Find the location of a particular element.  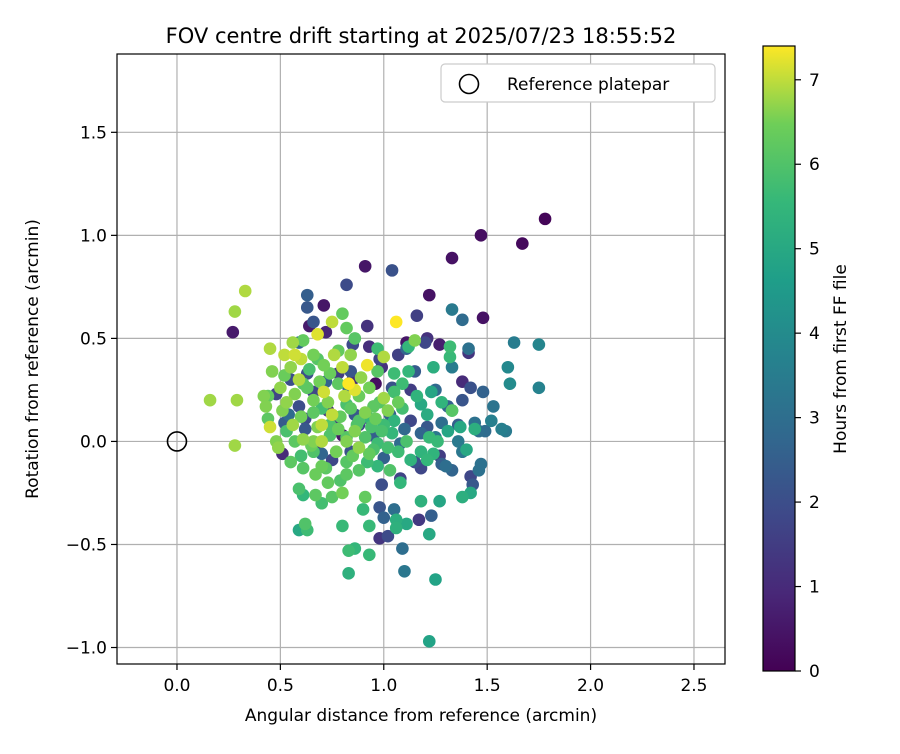

legend-box is located at coordinates (578, 83).